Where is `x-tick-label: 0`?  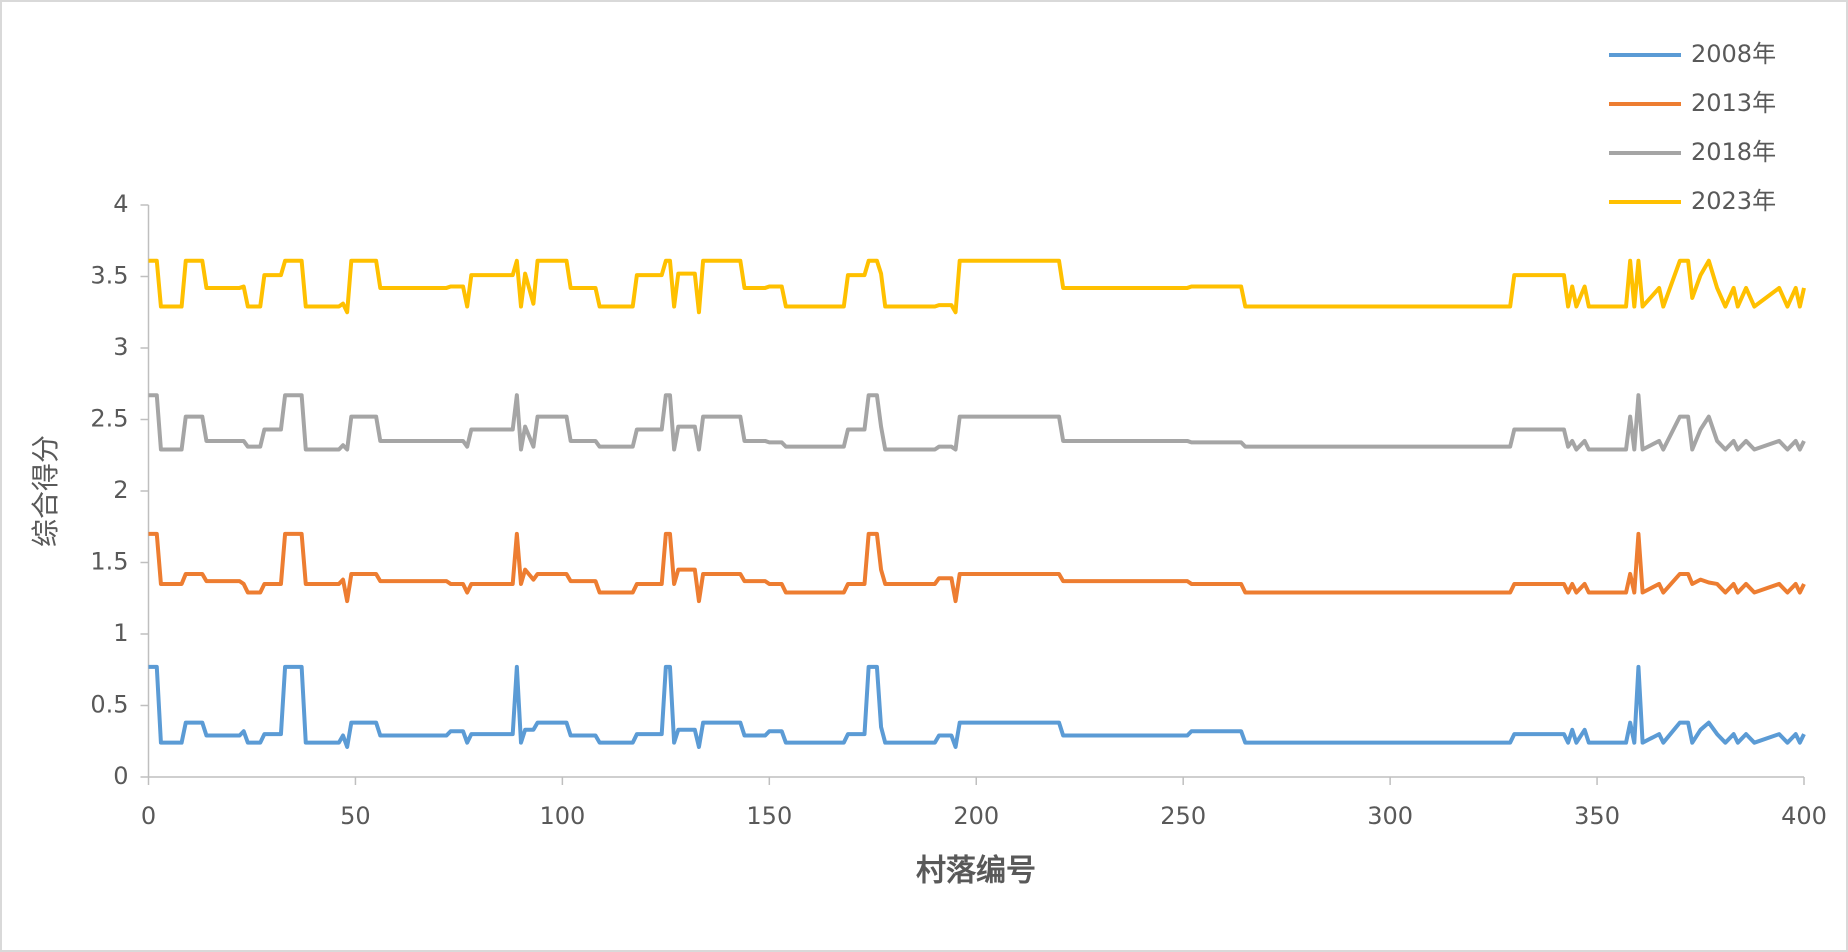
x-tick-label: 0 is located at coordinates (148, 816).